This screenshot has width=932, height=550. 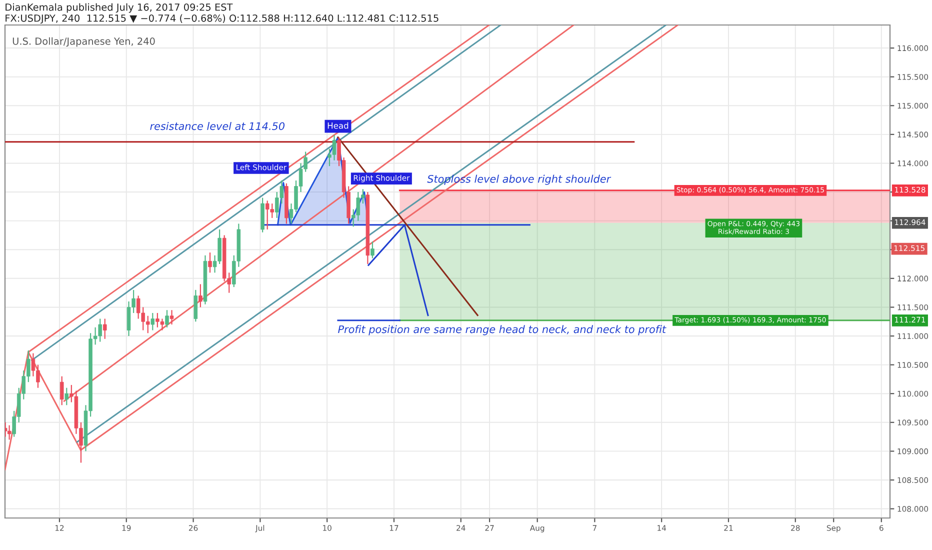 What do you see at coordinates (217, 126) in the screenshot?
I see `annotation: resistance level at 114.50` at bounding box center [217, 126].